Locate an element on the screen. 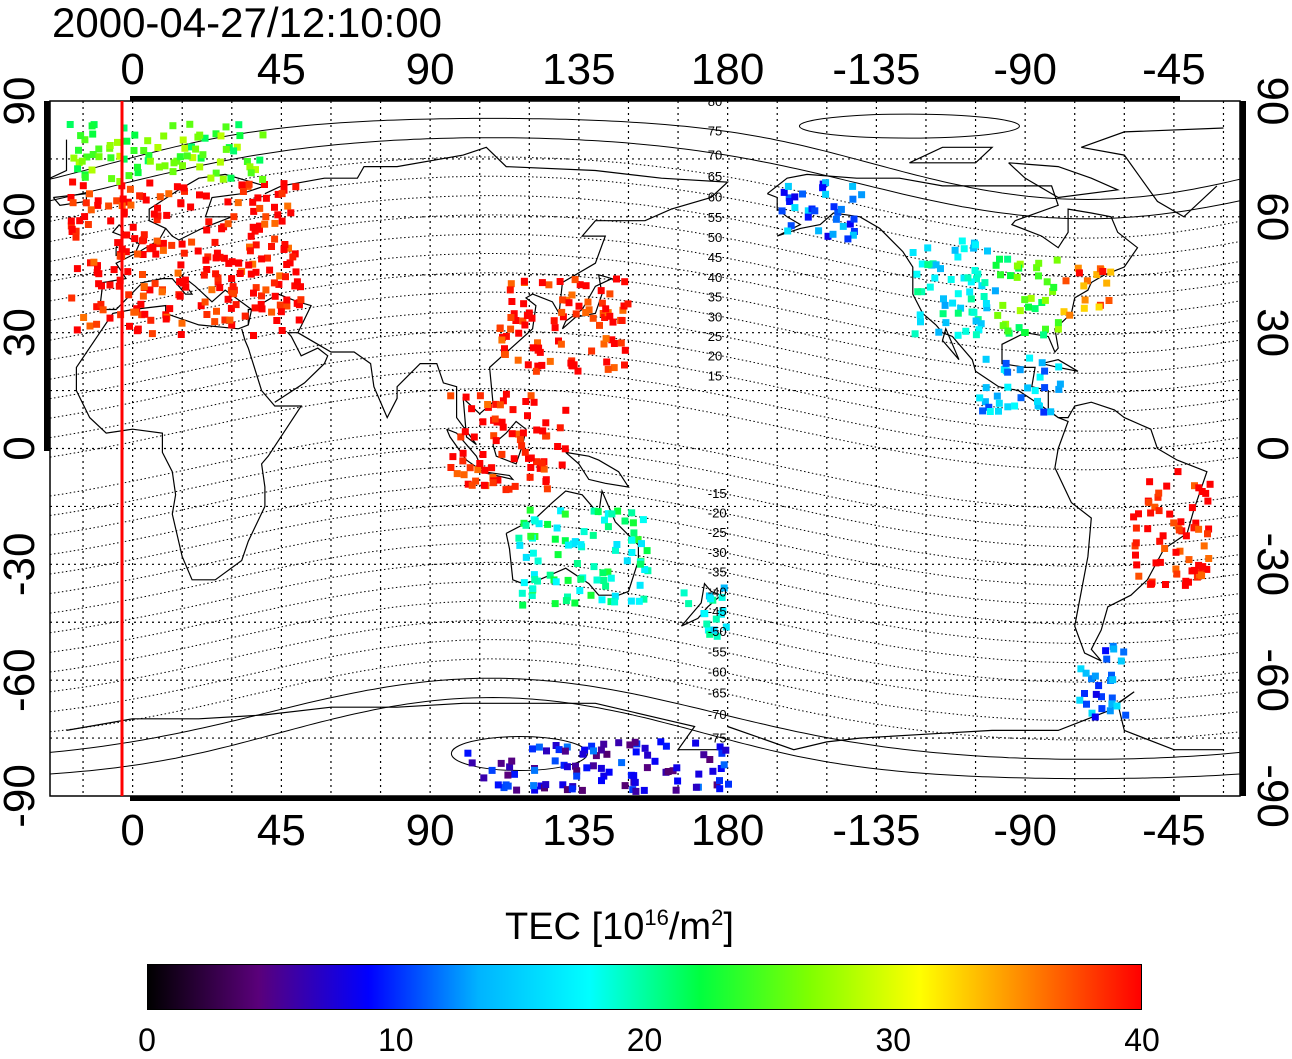 The image size is (1292, 1059). left-lat-tick-label: 90 is located at coordinates (22, 101).